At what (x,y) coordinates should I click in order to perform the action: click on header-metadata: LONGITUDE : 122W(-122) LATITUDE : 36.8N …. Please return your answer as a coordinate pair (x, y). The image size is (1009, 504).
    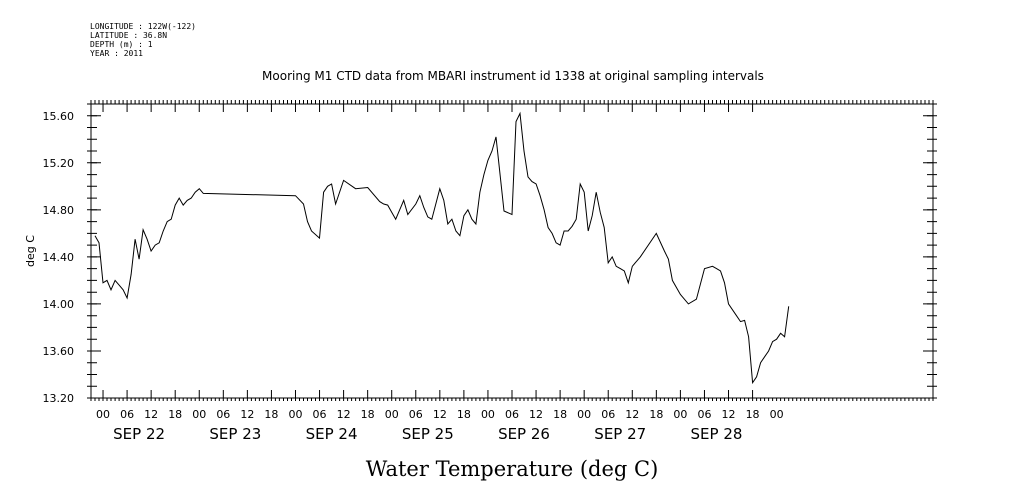
    Looking at the image, I should click on (143, 40).